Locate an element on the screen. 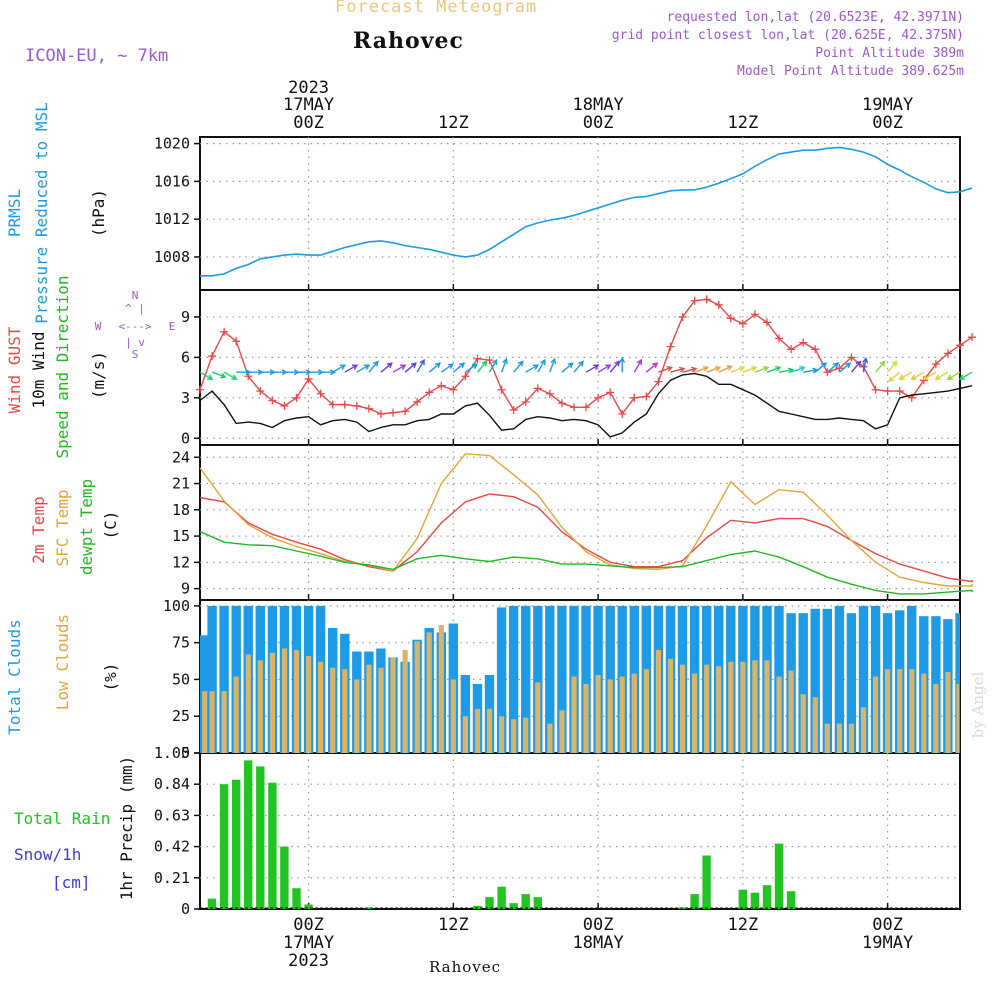 This screenshot has height=1000, width=1000. y-tick-label: 0.84 is located at coordinates (172, 784).